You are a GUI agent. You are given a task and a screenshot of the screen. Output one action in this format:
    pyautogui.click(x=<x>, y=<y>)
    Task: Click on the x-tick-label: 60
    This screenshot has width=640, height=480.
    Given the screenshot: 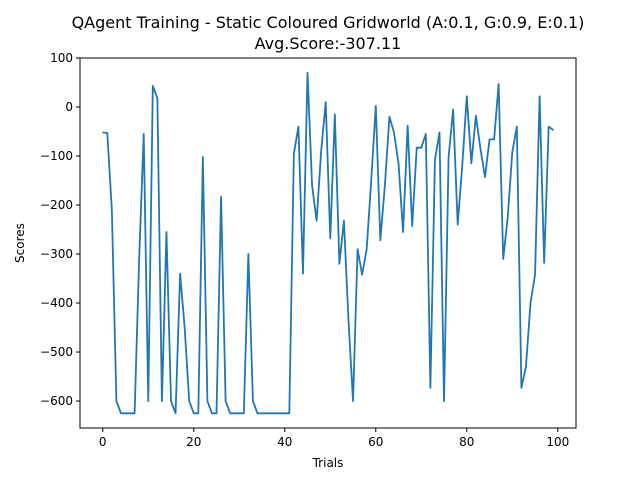 What is the action you would take?
    pyautogui.click(x=375, y=442)
    